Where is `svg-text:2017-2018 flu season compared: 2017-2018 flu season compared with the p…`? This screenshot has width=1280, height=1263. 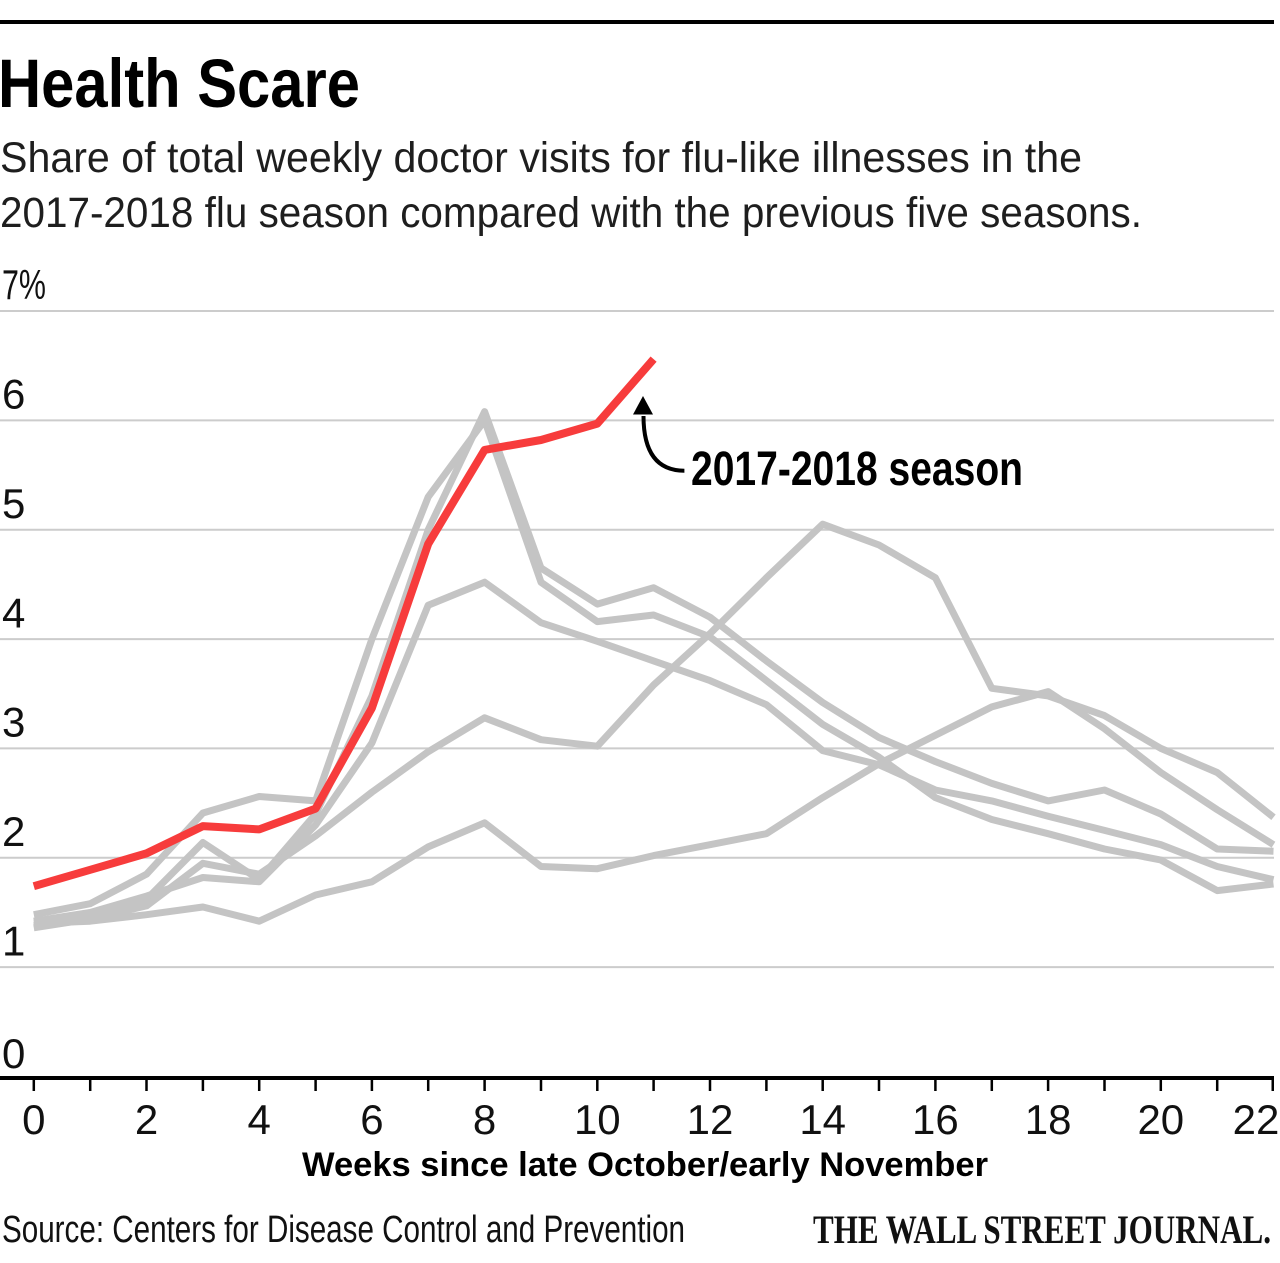
svg-text:2017-2018 flu season compared: 2017-2018 flu season compared with the p… is located at coordinates (571, 213).